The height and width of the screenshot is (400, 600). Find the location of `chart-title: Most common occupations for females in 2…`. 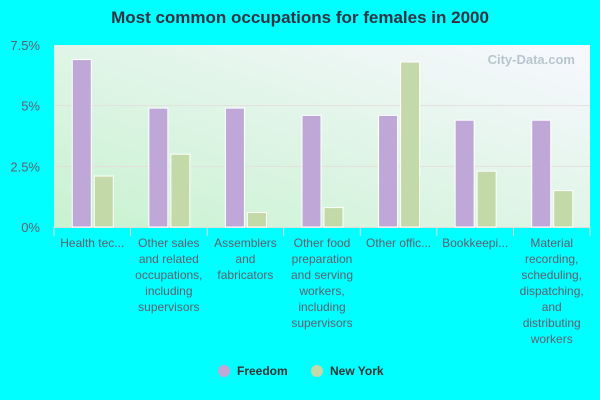

chart-title: Most common occupations for females in 2… is located at coordinates (300, 17).